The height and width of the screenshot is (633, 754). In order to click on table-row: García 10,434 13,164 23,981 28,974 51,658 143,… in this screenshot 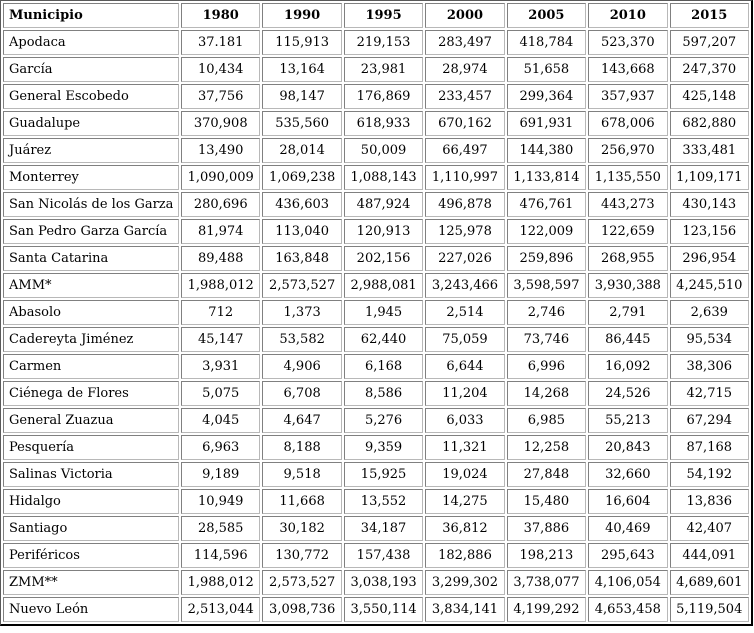, I will do `click(376, 69)`.